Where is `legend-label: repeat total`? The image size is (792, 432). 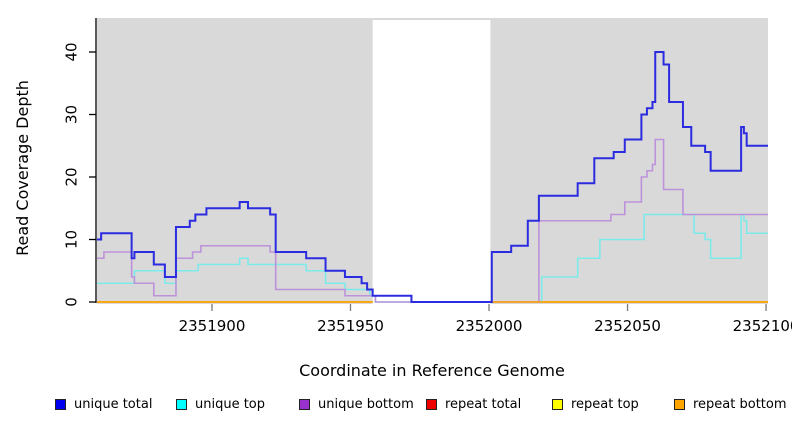 legend-label: repeat total is located at coordinates (483, 404).